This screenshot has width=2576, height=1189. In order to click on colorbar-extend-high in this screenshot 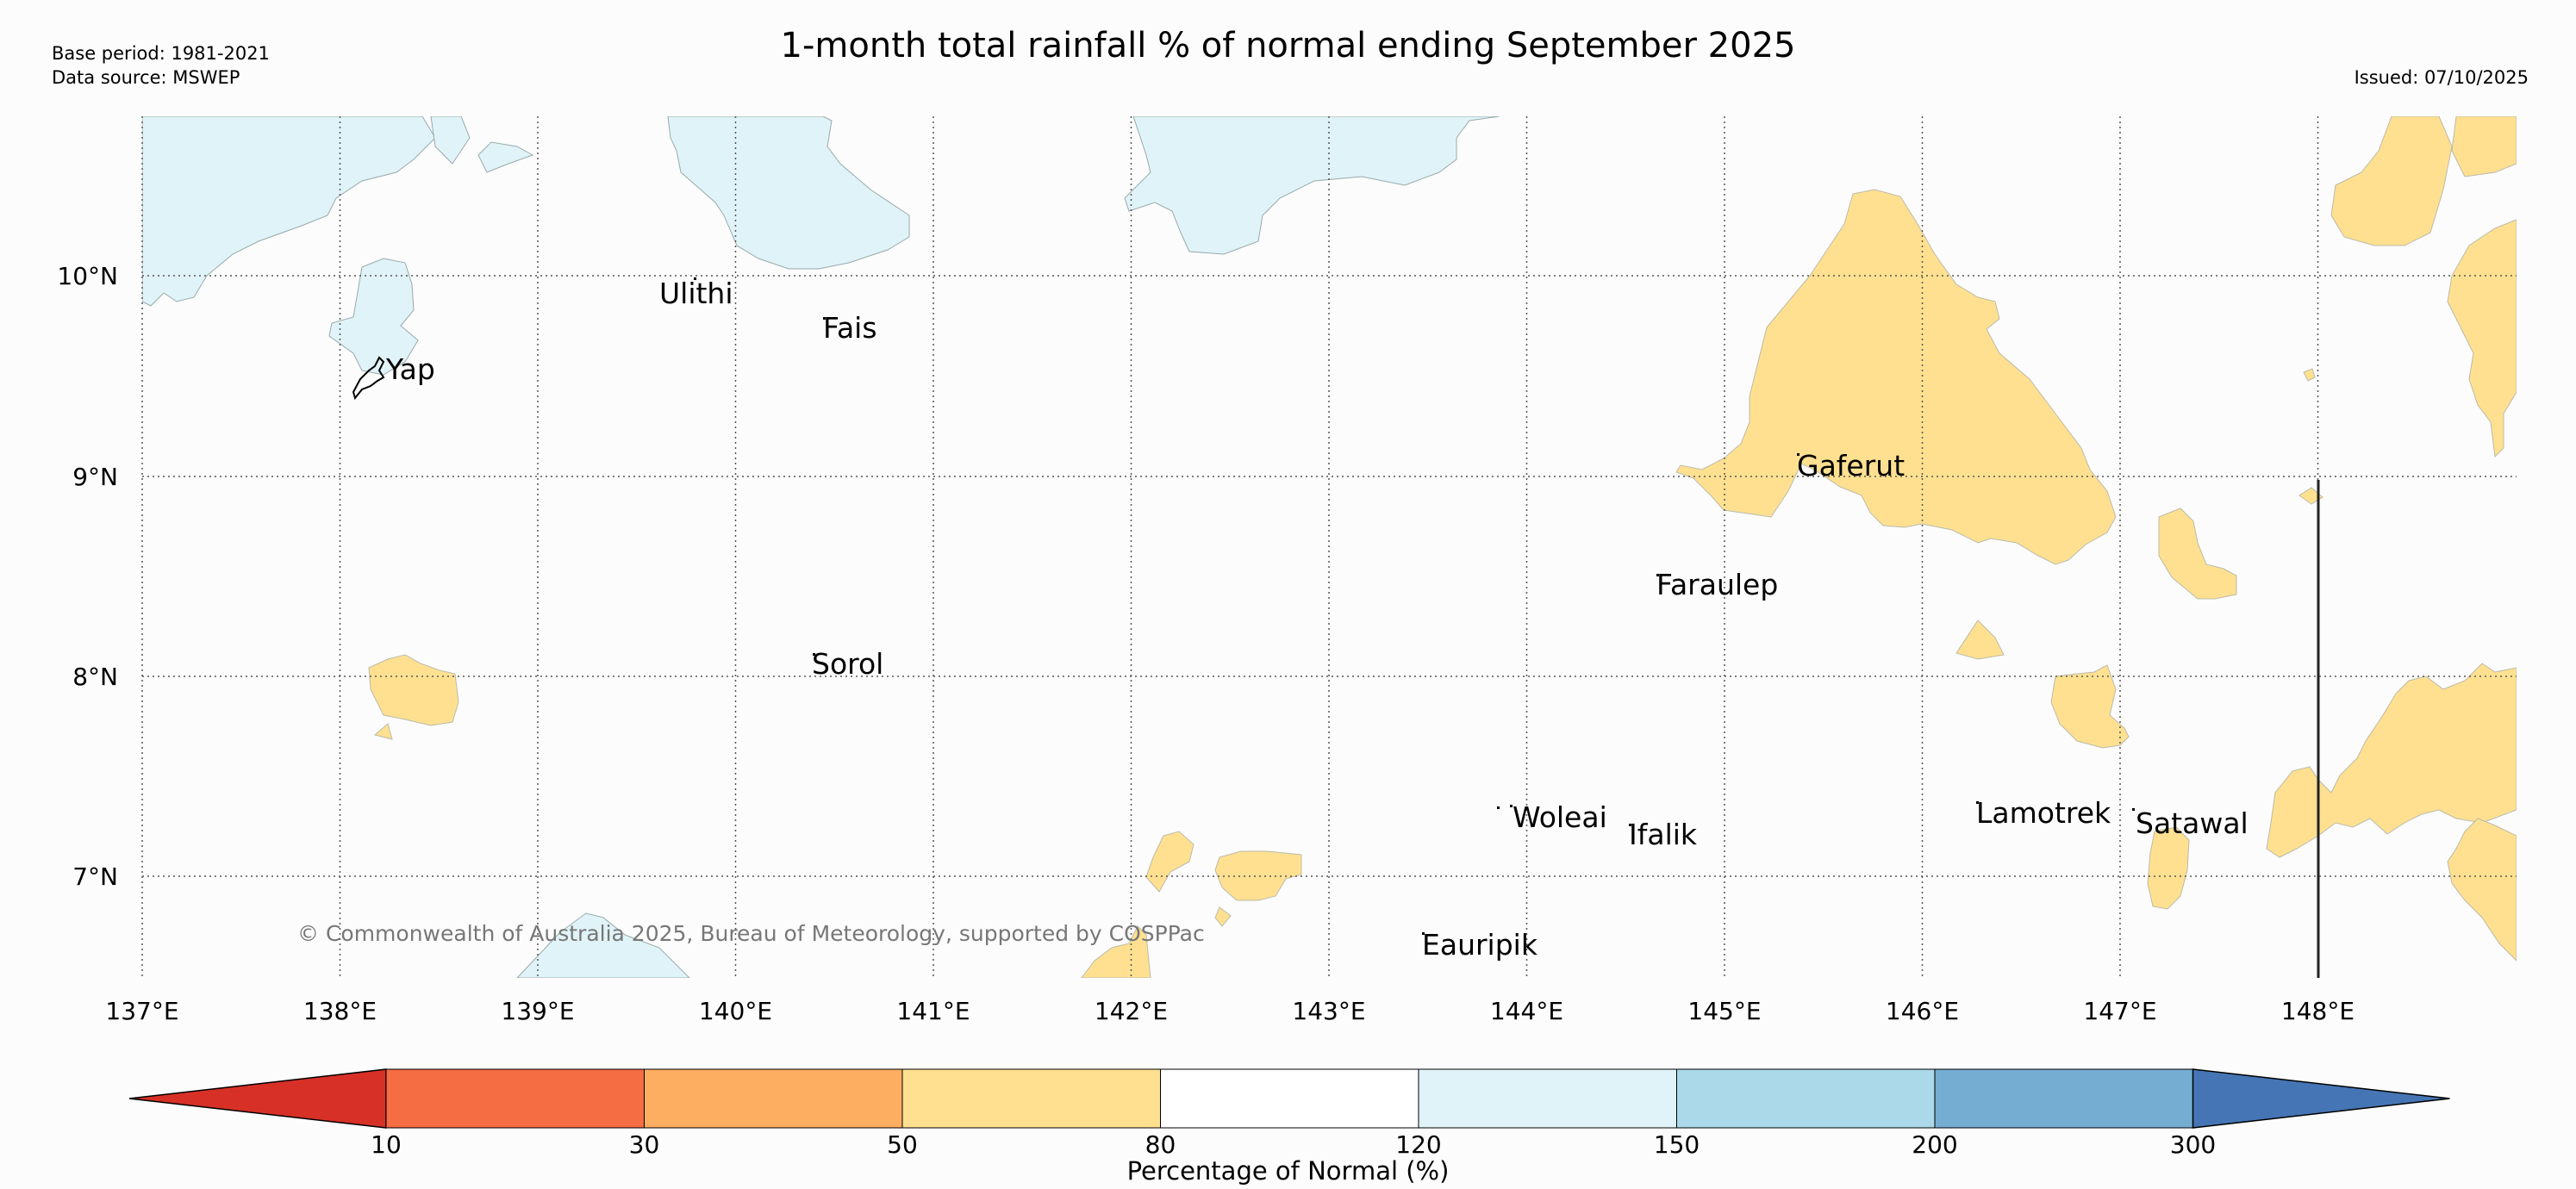, I will do `click(2321, 1098)`.